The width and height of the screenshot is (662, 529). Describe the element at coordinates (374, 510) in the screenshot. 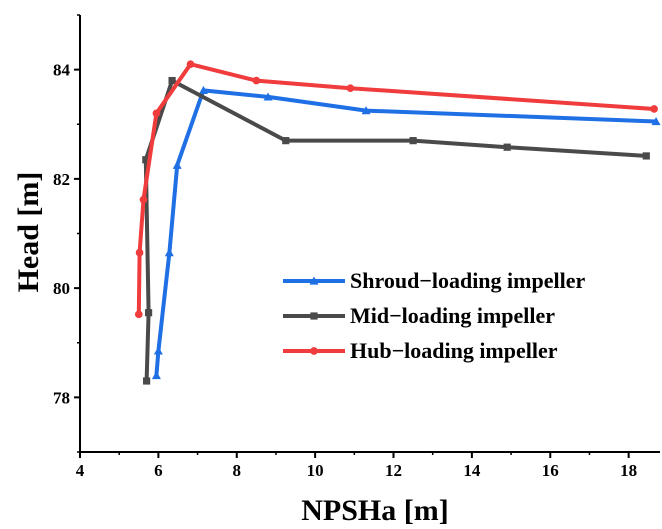

I see `x-axis-title: NPSHa [m]` at that location.